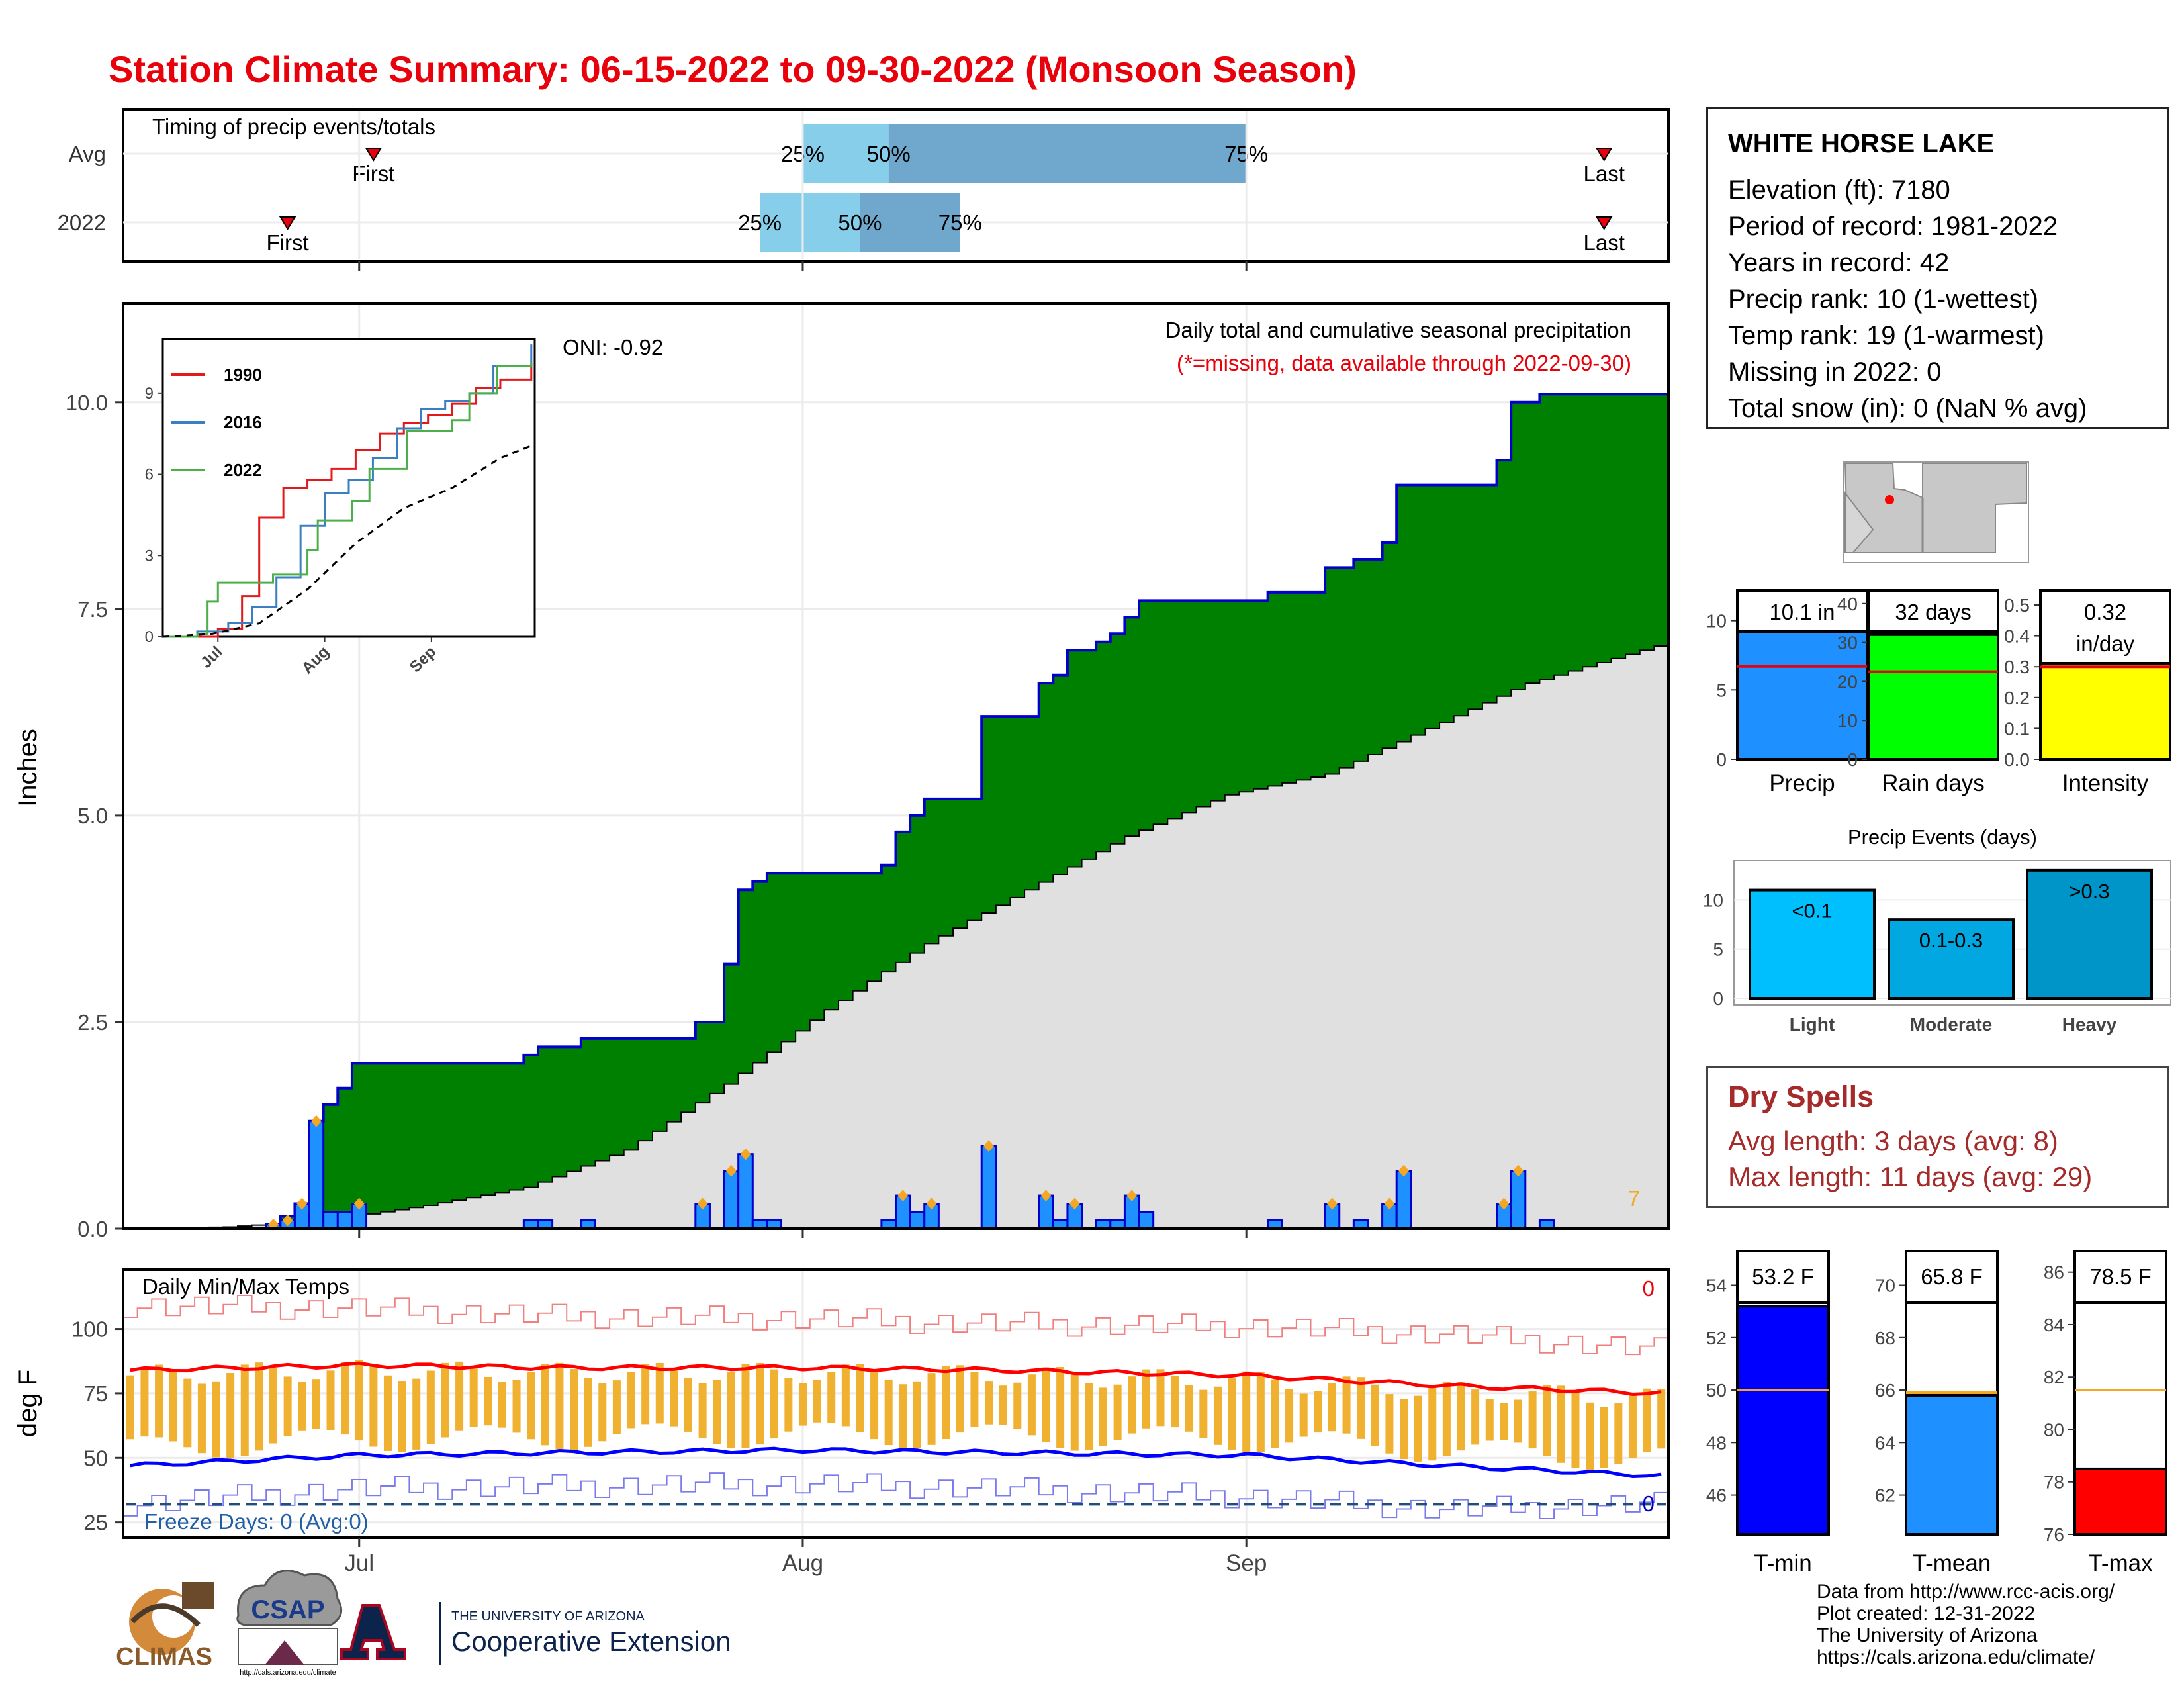  What do you see at coordinates (613, 347) in the screenshot?
I see `oni-label: ONI: -0.92` at bounding box center [613, 347].